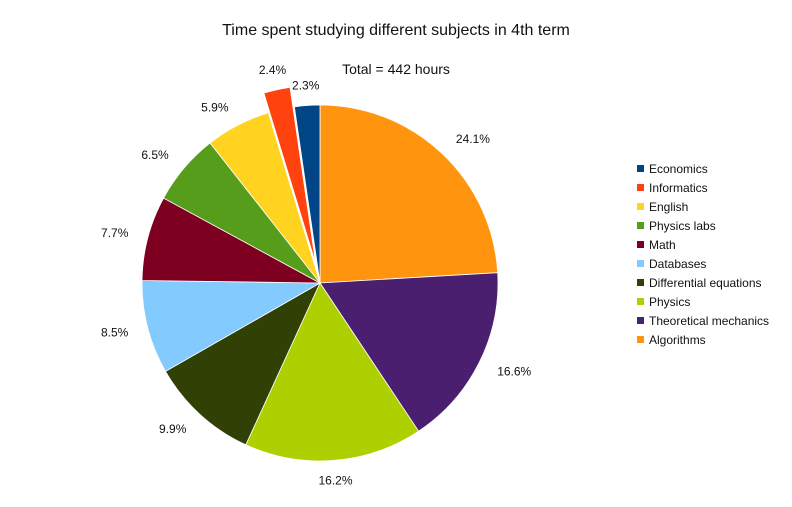  Describe the element at coordinates (273, 70) in the screenshot. I see `pie-label-informatics: 2.4%` at that location.